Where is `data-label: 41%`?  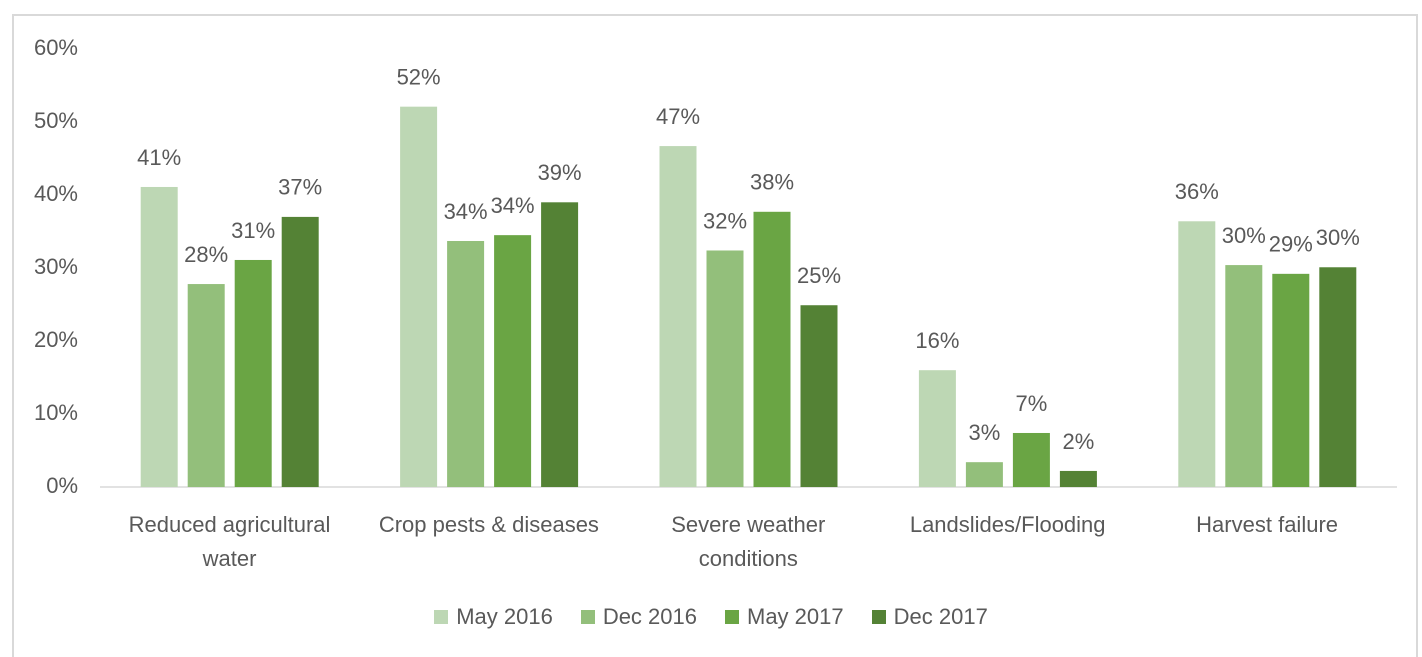 data-label: 41% is located at coordinates (159, 157).